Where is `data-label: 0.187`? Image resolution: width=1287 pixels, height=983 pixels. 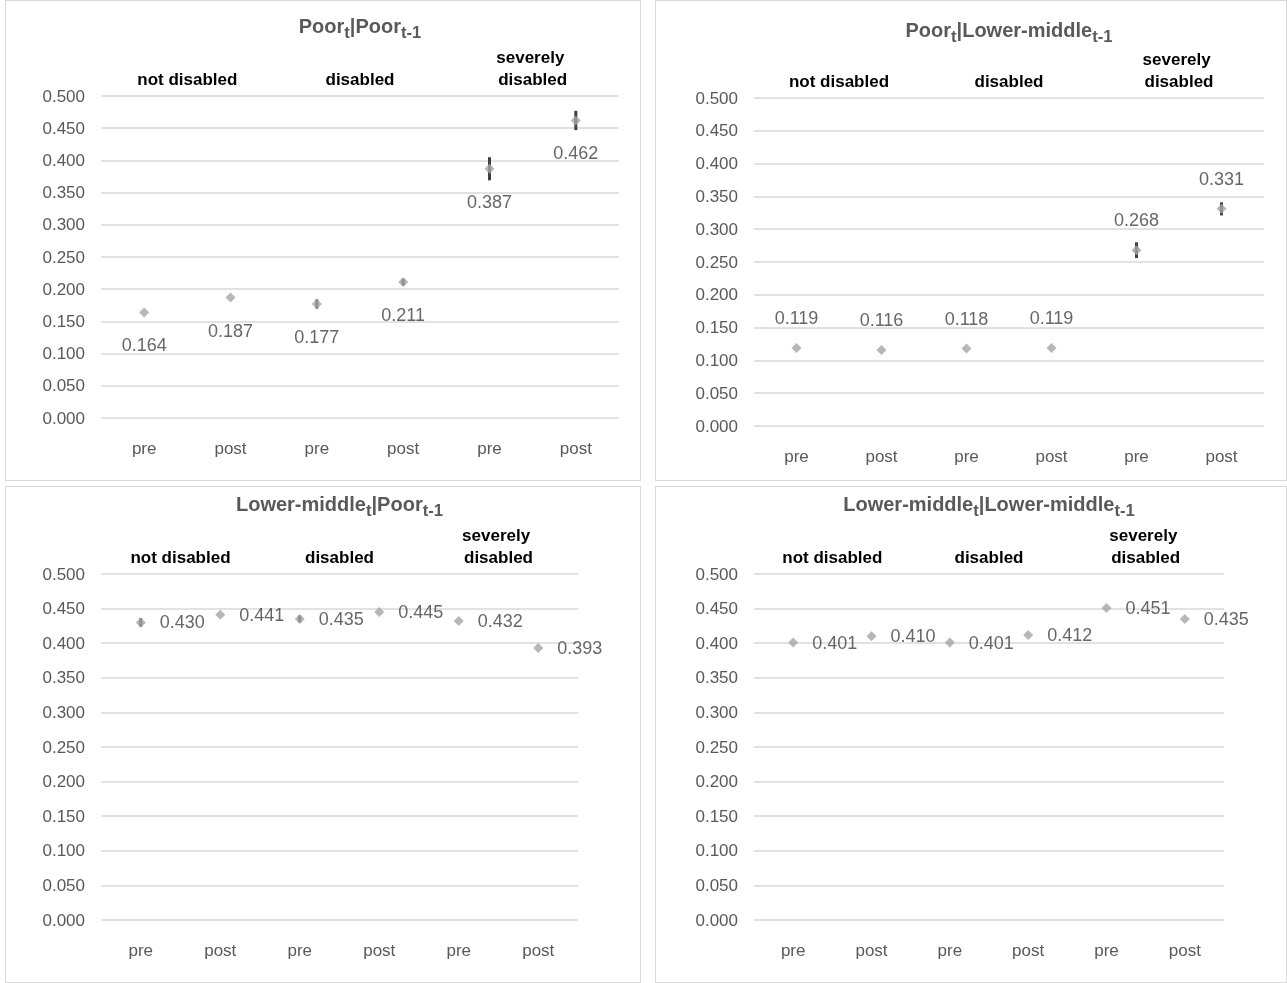
data-label: 0.187 is located at coordinates (230, 330).